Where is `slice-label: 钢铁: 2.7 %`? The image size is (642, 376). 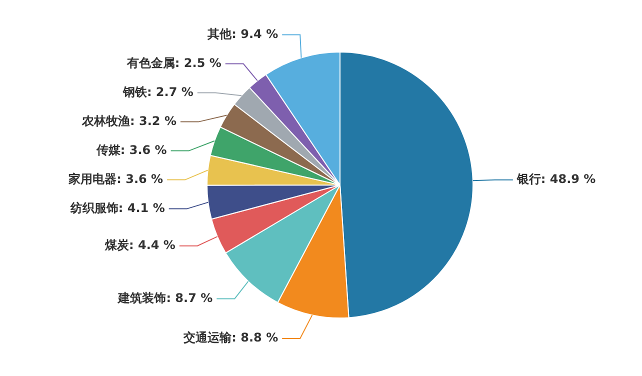 slice-label: 钢铁: 2.7 % is located at coordinates (158, 91).